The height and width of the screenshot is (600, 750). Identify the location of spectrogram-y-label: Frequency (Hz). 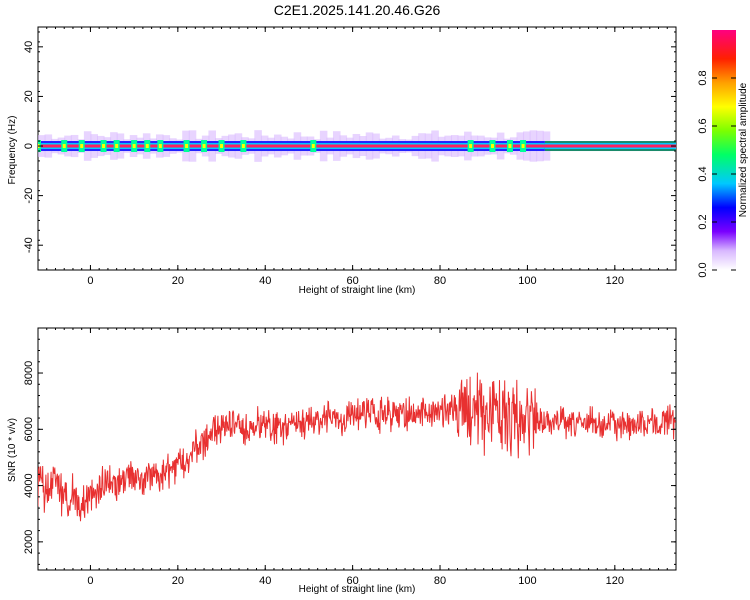
(12, 150).